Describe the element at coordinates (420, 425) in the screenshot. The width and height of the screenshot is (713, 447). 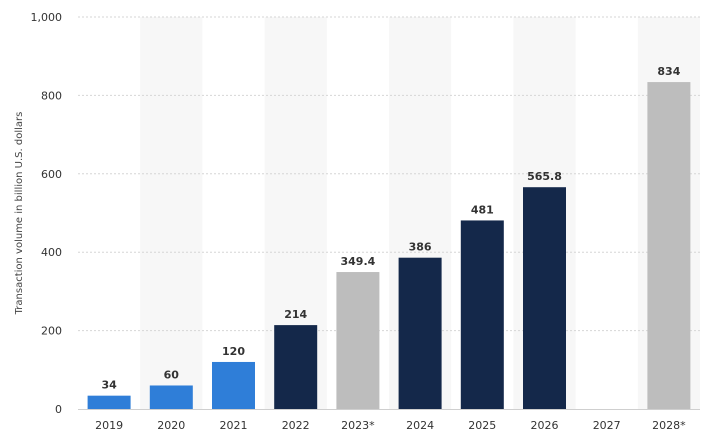
I see `x-tick-label: 2024` at that location.